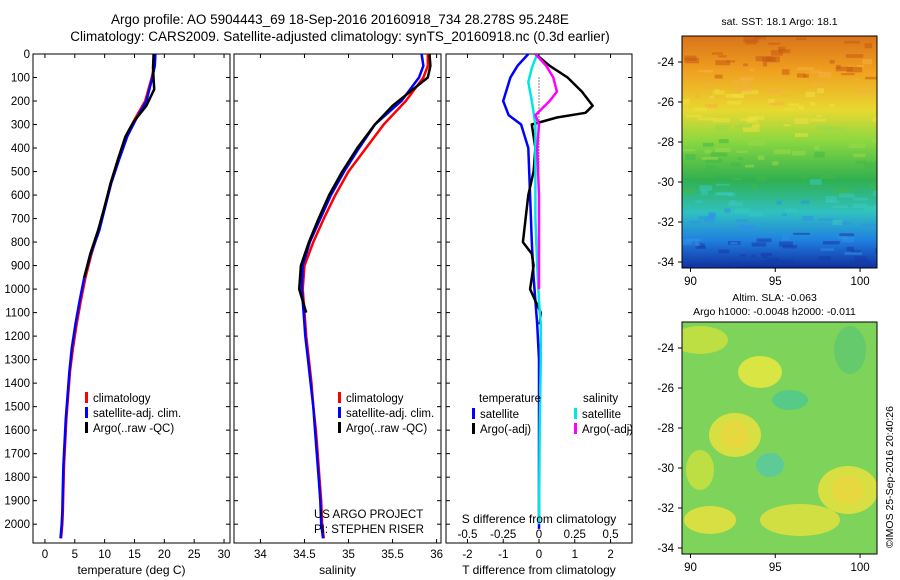 Image resolution: width=900 pixels, height=580 pixels. I want to click on legend-header-salinity: salinity, so click(600, 399).